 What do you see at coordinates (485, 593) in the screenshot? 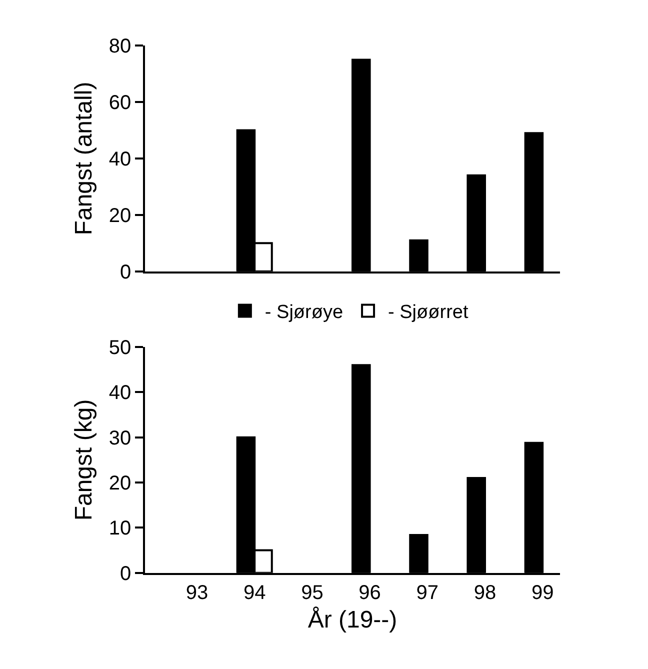
I see `x-tick-label: 98` at bounding box center [485, 593].